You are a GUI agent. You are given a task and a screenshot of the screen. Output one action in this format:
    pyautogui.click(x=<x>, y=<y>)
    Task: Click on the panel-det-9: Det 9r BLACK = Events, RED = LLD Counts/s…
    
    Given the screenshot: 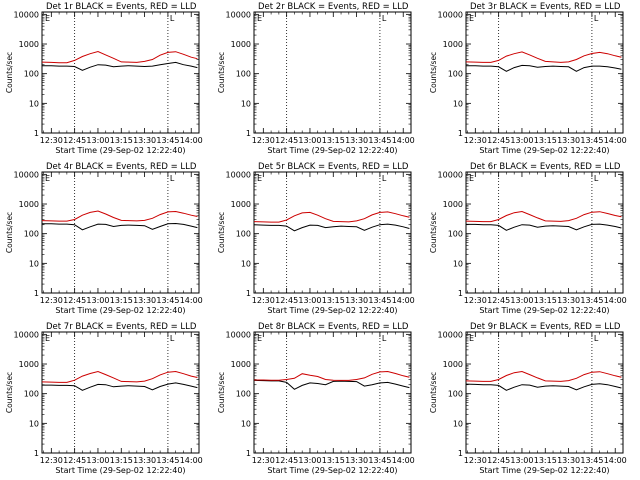 What is the action you would take?
    pyautogui.click(x=528, y=398)
    